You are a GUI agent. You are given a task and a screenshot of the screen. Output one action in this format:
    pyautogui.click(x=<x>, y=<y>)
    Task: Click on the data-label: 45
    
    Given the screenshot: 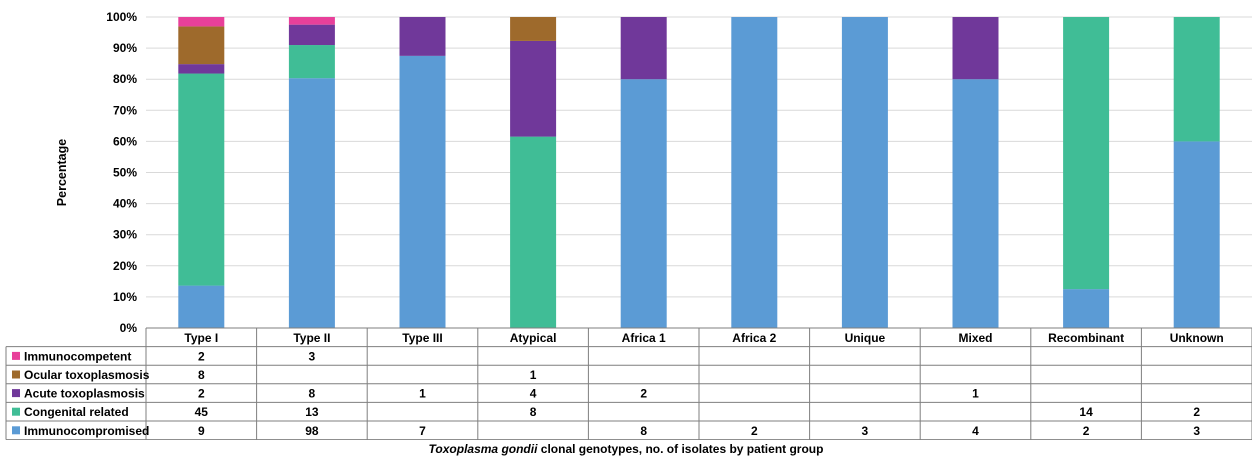 What is the action you would take?
    pyautogui.click(x=202, y=412)
    